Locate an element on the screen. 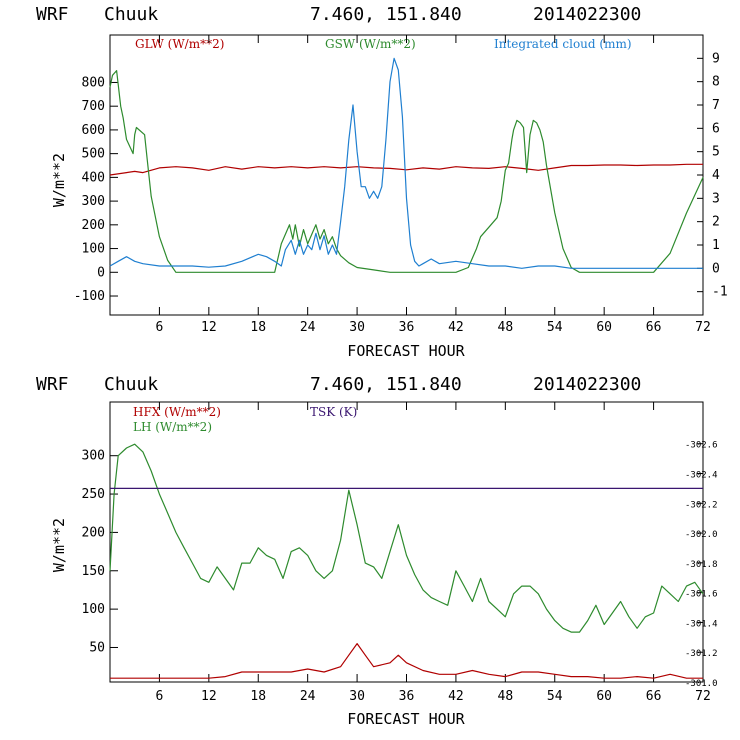 Image resolution: width=740 pixels, height=740 pixels. y2-tick-label: 6 is located at coordinates (716, 128).